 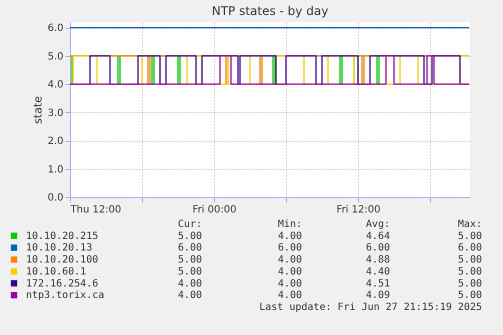 I want to click on text: Cur:, so click(x=190, y=224).